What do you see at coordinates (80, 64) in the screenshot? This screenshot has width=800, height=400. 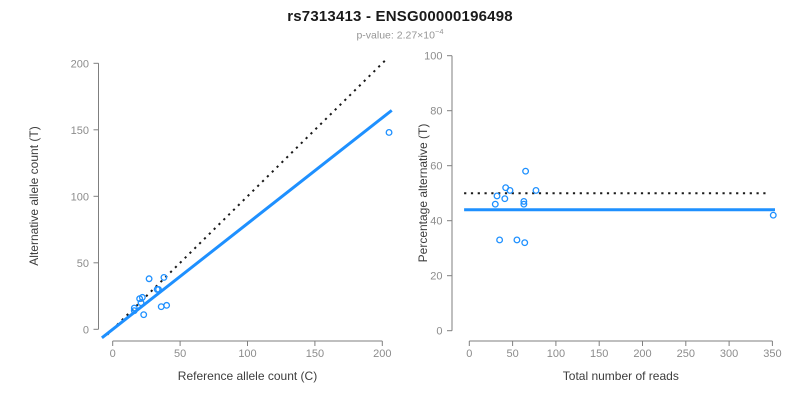 I see `y-tick-label: 200` at bounding box center [80, 64].